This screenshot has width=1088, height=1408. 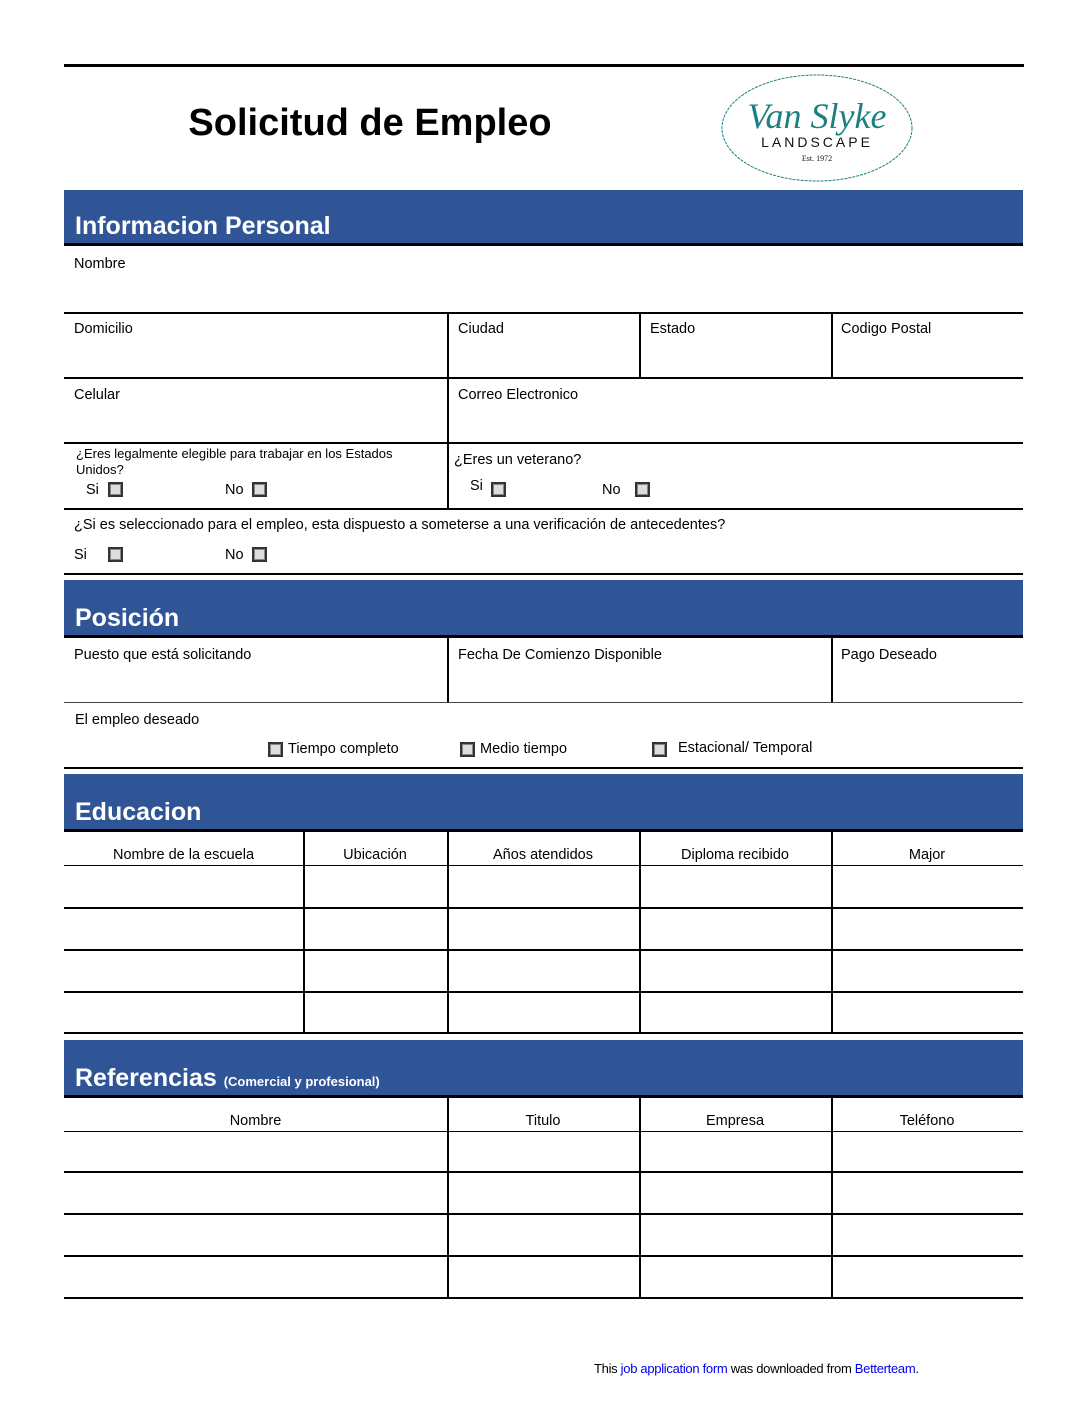 I want to click on medio-tiempo-label: Medio tiempo, so click(x=524, y=749).